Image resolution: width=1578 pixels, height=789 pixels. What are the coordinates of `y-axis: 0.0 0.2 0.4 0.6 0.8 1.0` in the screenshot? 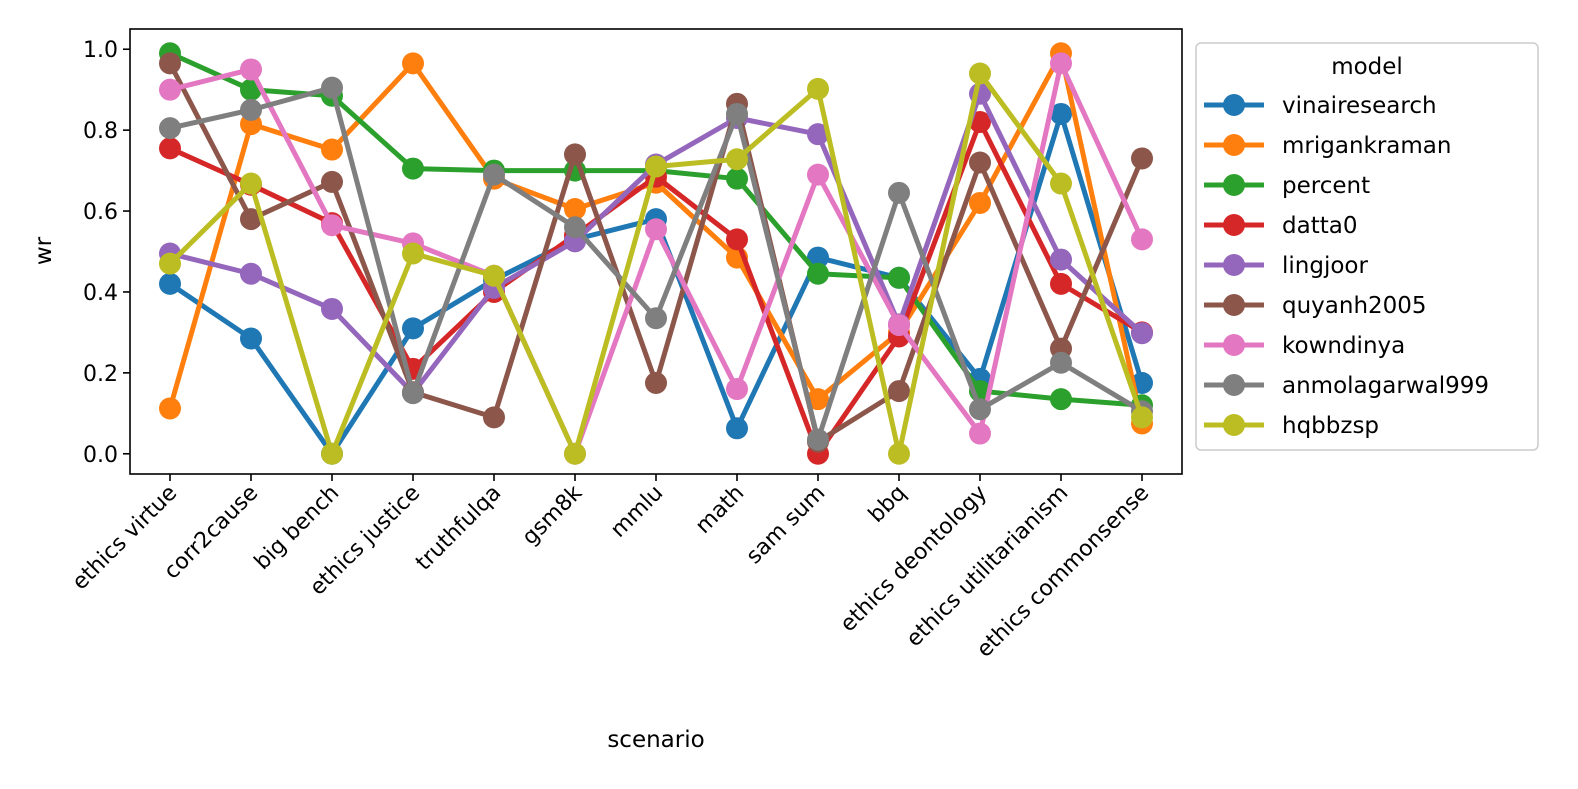 It's located at (106, 253).